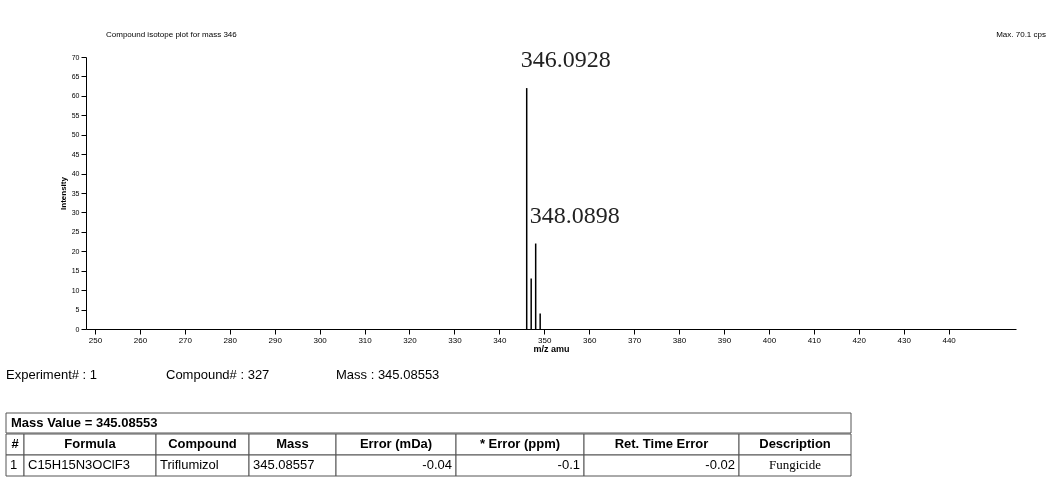 The image size is (1054, 497). Describe the element at coordinates (1021, 34) in the screenshot. I see `text: Max. 70.1 cps` at that location.